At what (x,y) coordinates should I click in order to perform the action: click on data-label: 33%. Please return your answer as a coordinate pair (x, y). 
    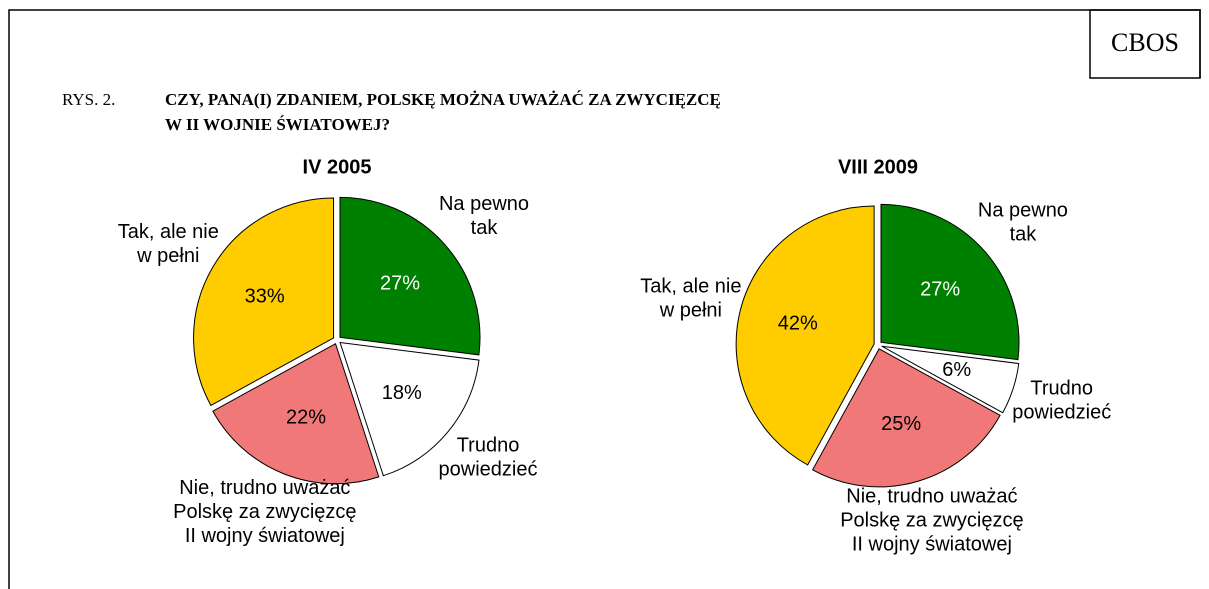
    Looking at the image, I should click on (265, 297).